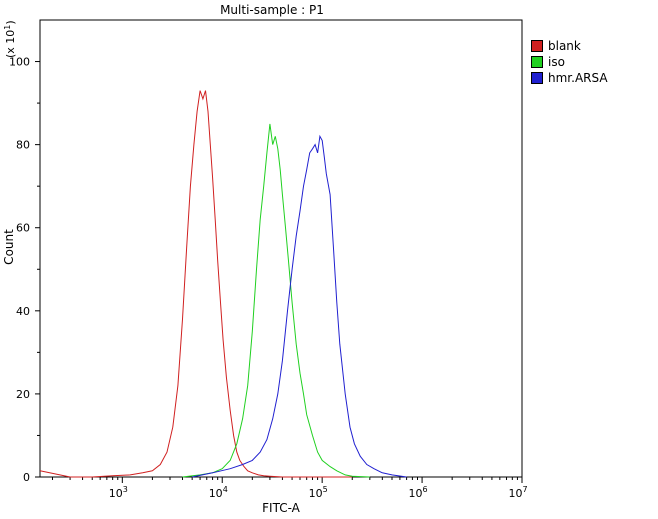 The width and height of the screenshot is (658, 519). Describe the element at coordinates (10, 44) in the screenshot. I see `y-multiplier-base: (x 10` at that location.